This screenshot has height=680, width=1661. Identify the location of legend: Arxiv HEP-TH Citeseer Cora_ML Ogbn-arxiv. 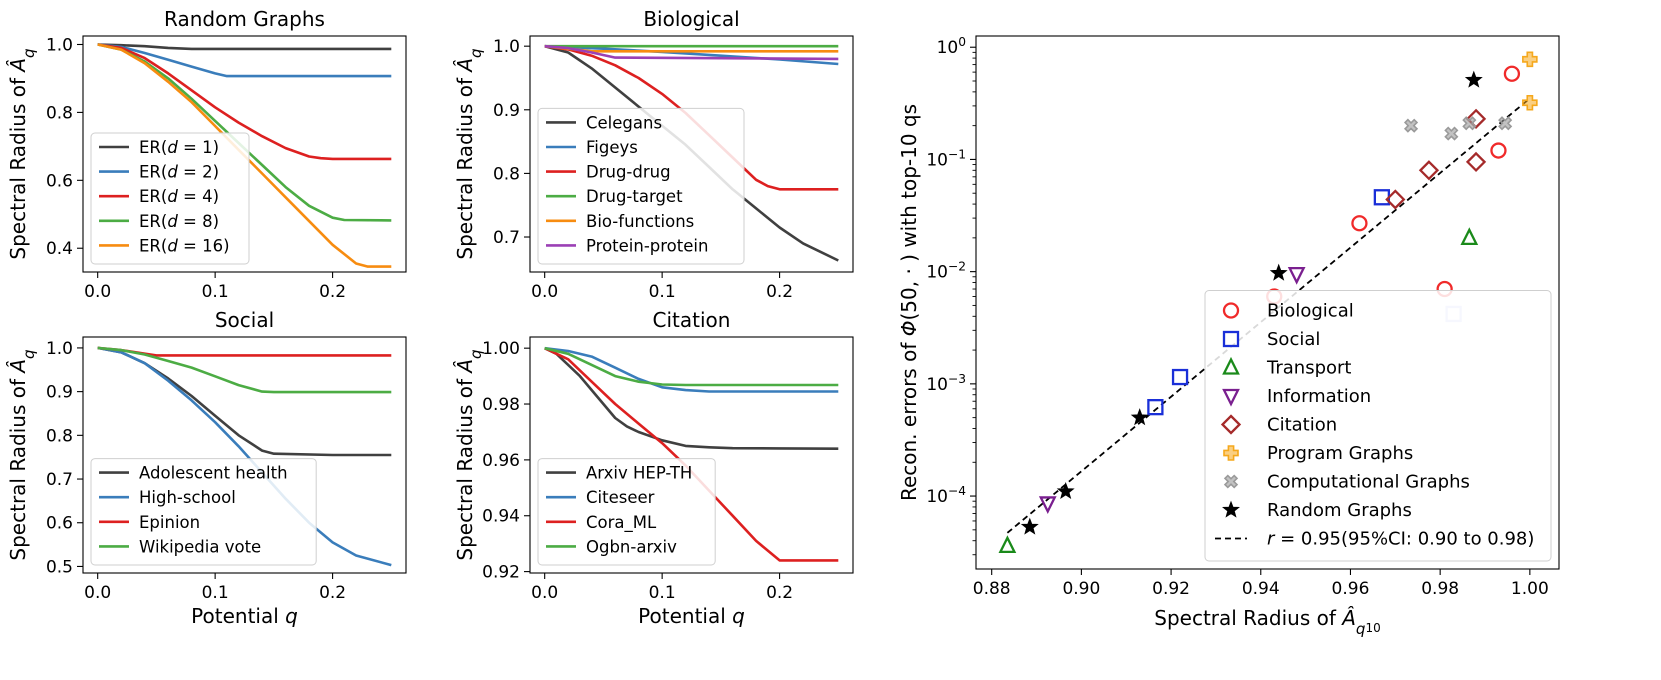
(626, 512).